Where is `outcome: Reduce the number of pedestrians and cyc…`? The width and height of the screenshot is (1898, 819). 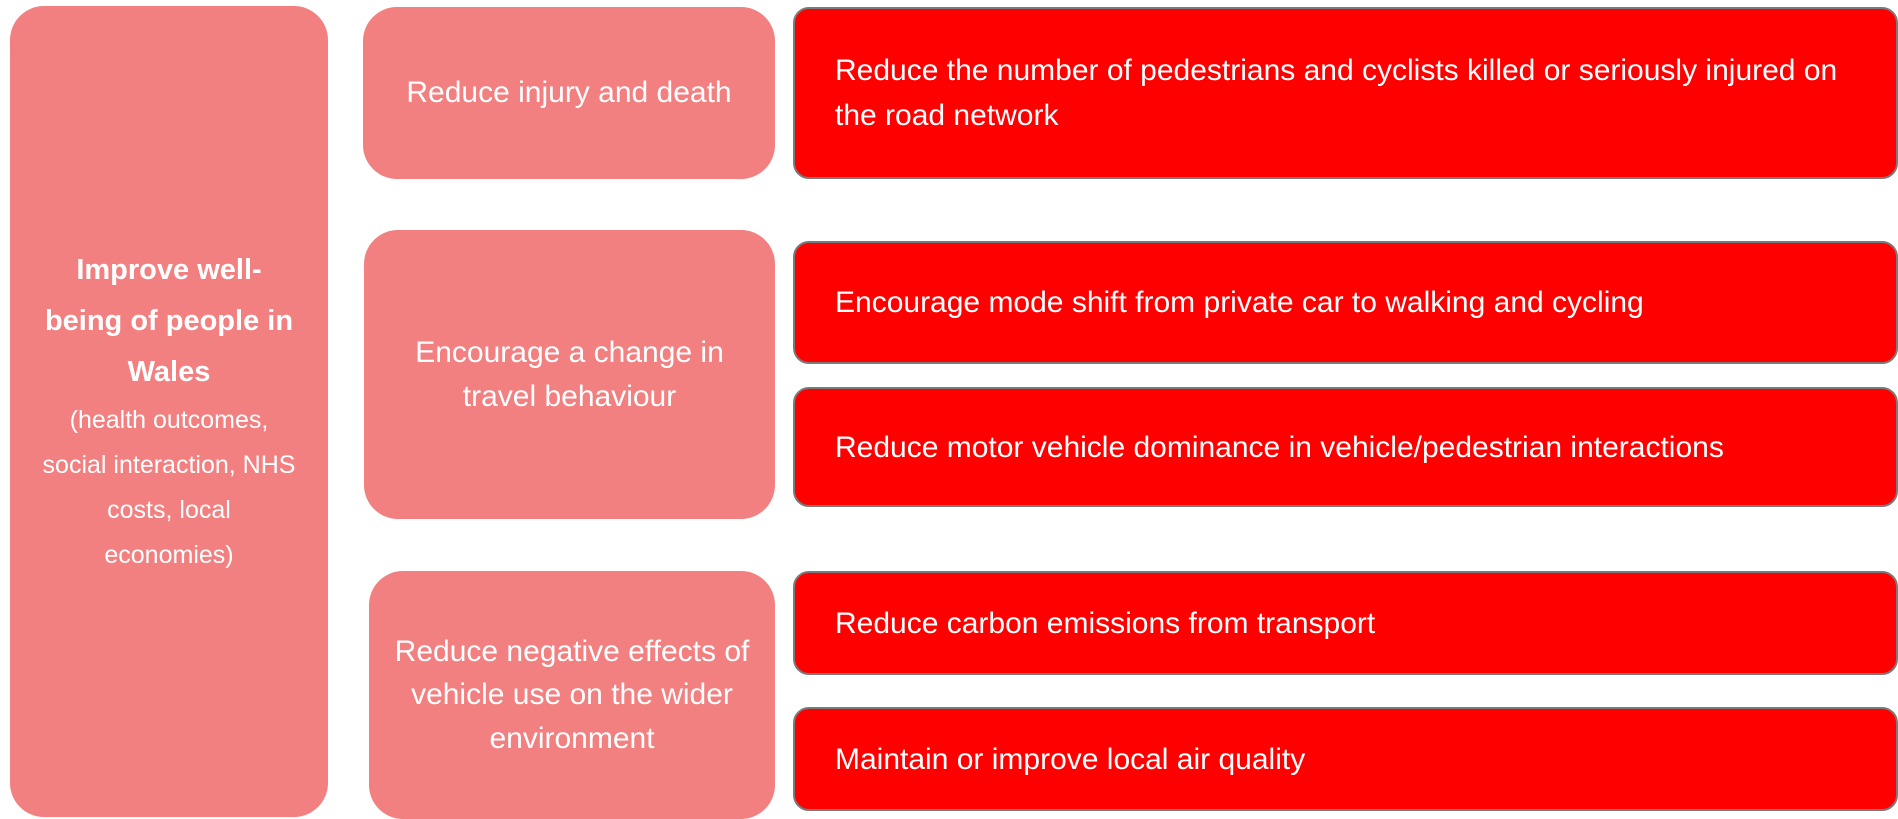 outcome: Reduce the number of pedestrians and cyc… is located at coordinates (1345, 93).